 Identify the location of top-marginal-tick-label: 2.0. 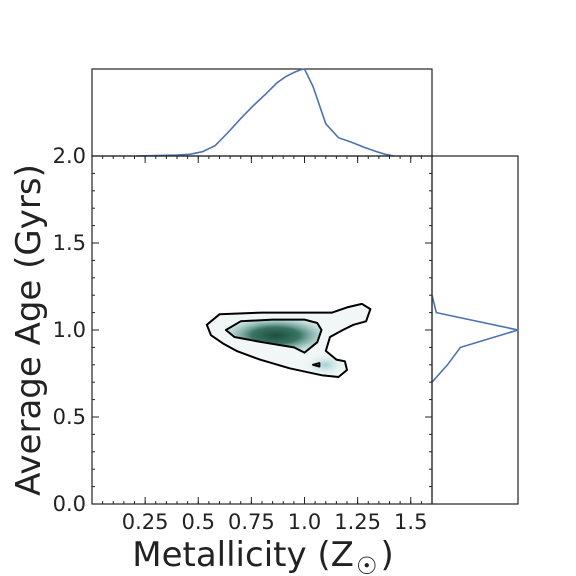
(69, 156).